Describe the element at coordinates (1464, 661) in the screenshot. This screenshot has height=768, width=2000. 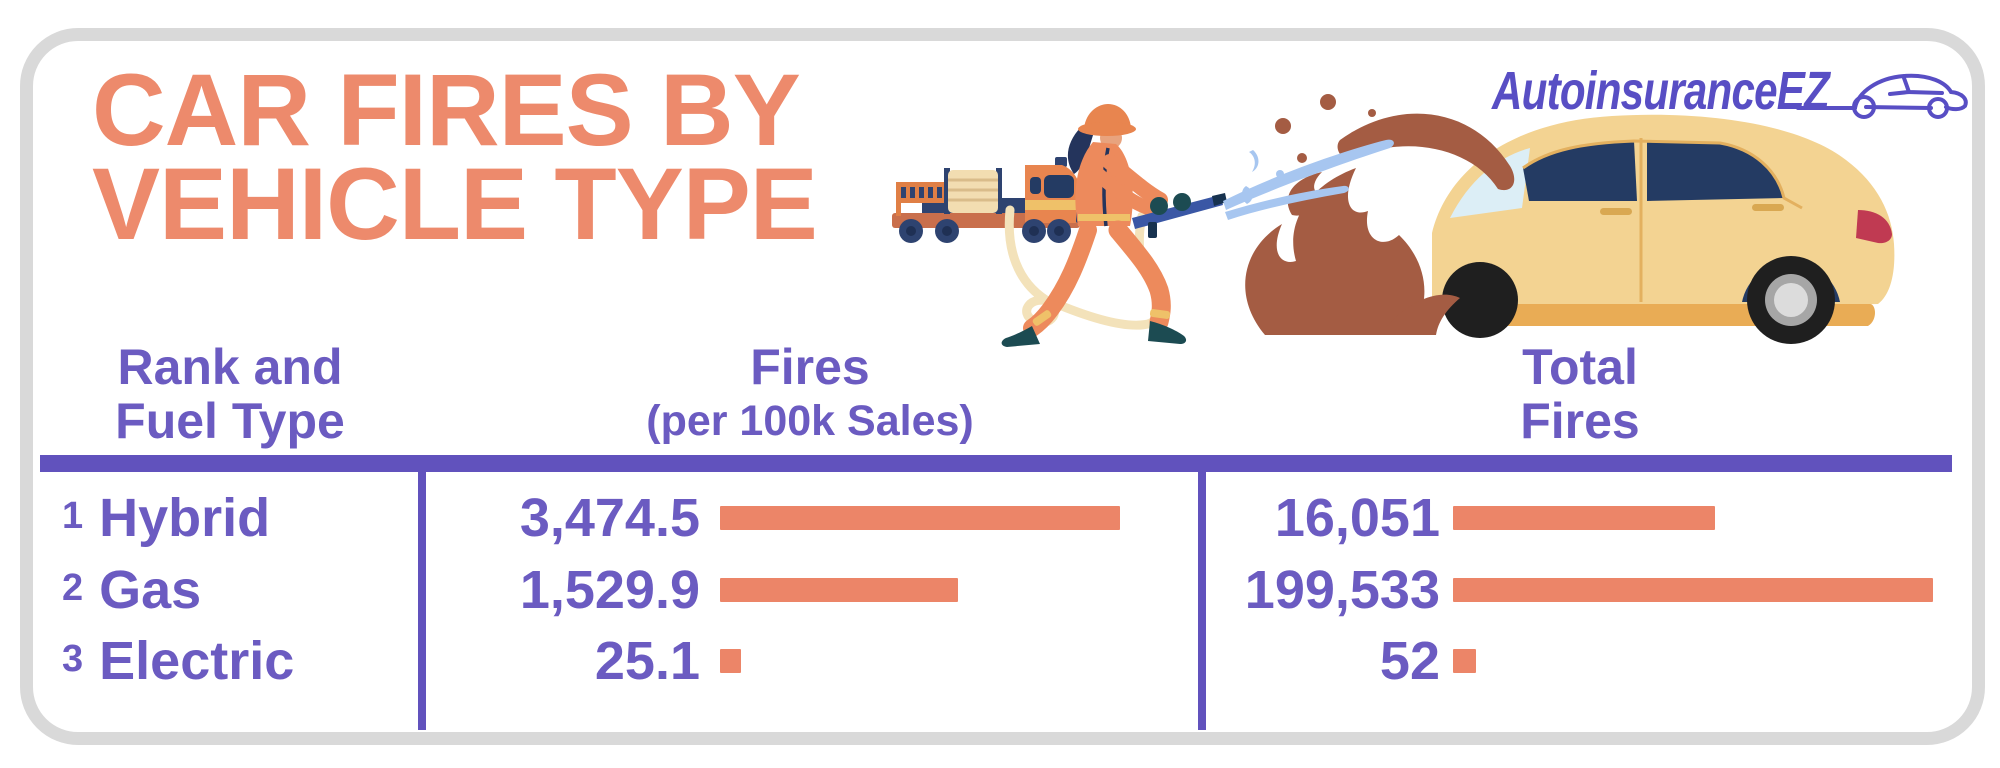
I see `electric-total-fires-bar` at that location.